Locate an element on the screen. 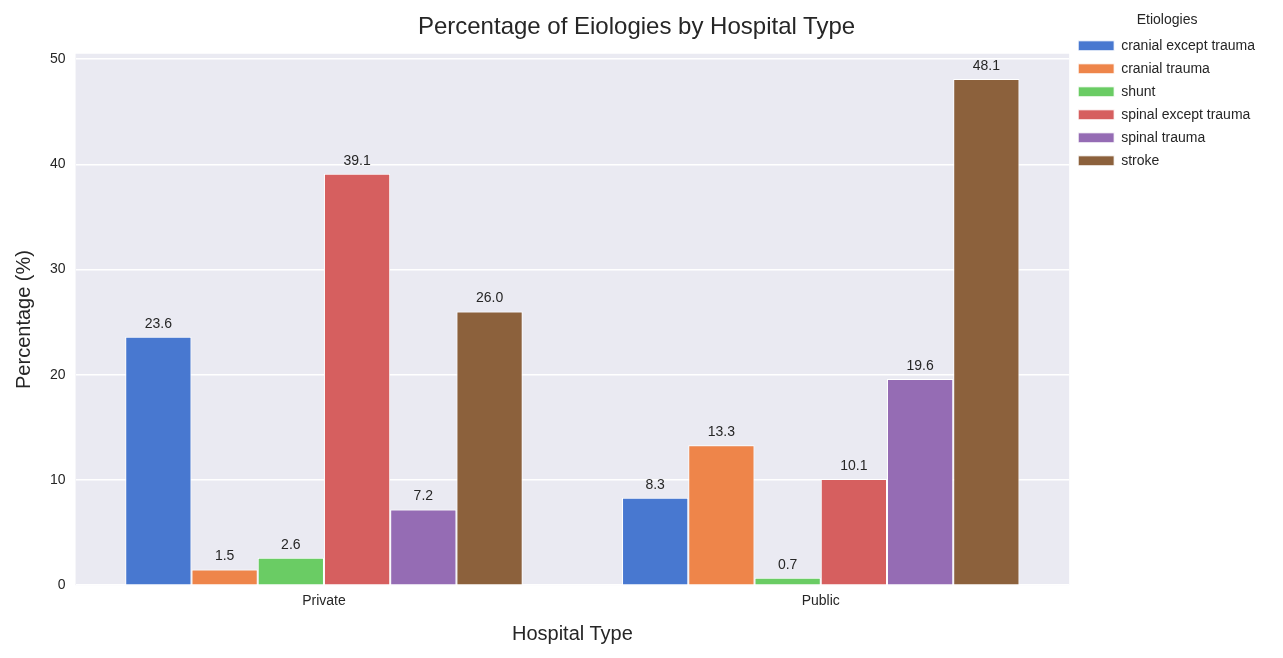  x-tick-label: Private is located at coordinates (324, 600).